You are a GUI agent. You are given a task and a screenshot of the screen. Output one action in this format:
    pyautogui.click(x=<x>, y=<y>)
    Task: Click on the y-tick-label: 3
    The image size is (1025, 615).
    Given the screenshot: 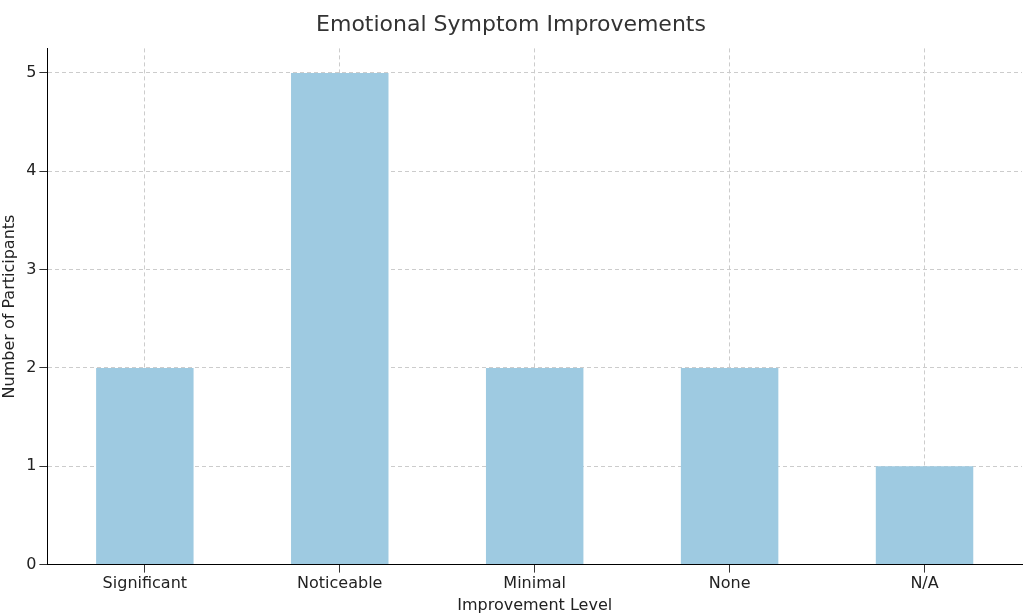 What is the action you would take?
    pyautogui.click(x=31, y=268)
    